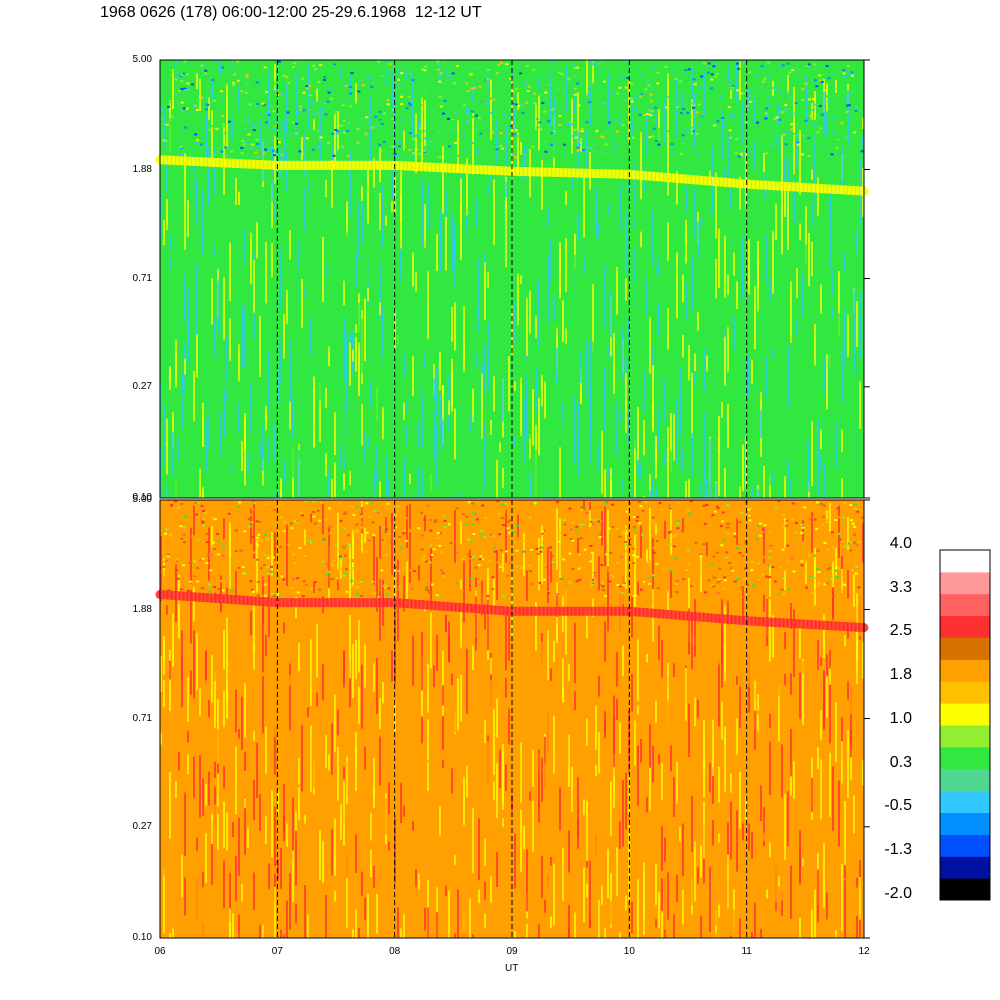 The image size is (1000, 1000). I want to click on x-tick-label: 12, so click(864, 951).